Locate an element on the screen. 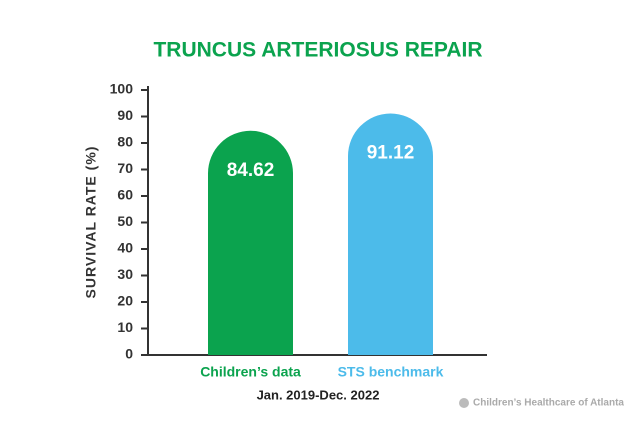  y-tick-label: 30 is located at coordinates (125, 274).